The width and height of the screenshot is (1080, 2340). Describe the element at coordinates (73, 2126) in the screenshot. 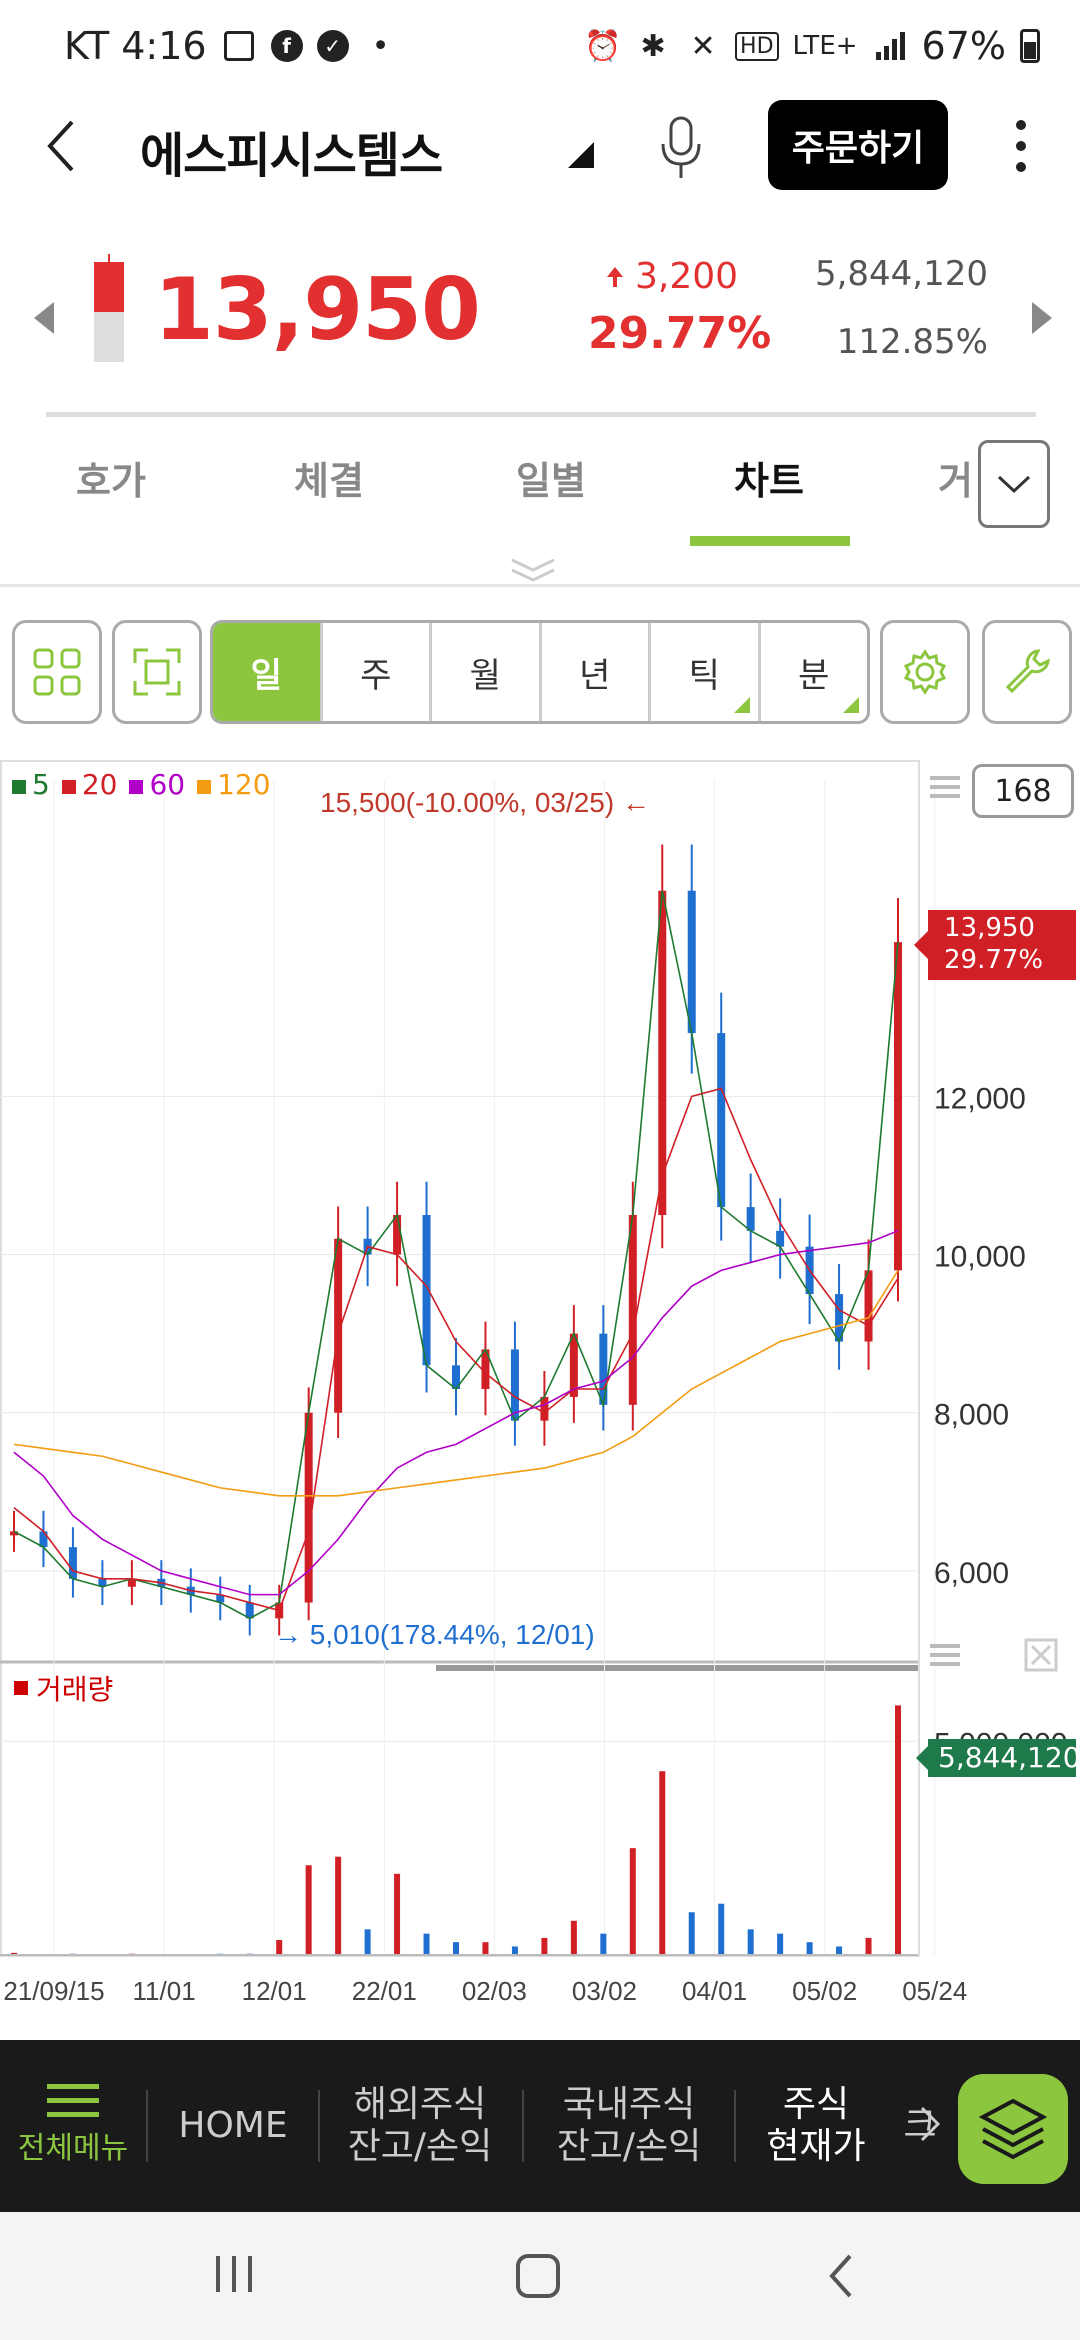

I see `all-menu-button: 전체메뉴` at that location.